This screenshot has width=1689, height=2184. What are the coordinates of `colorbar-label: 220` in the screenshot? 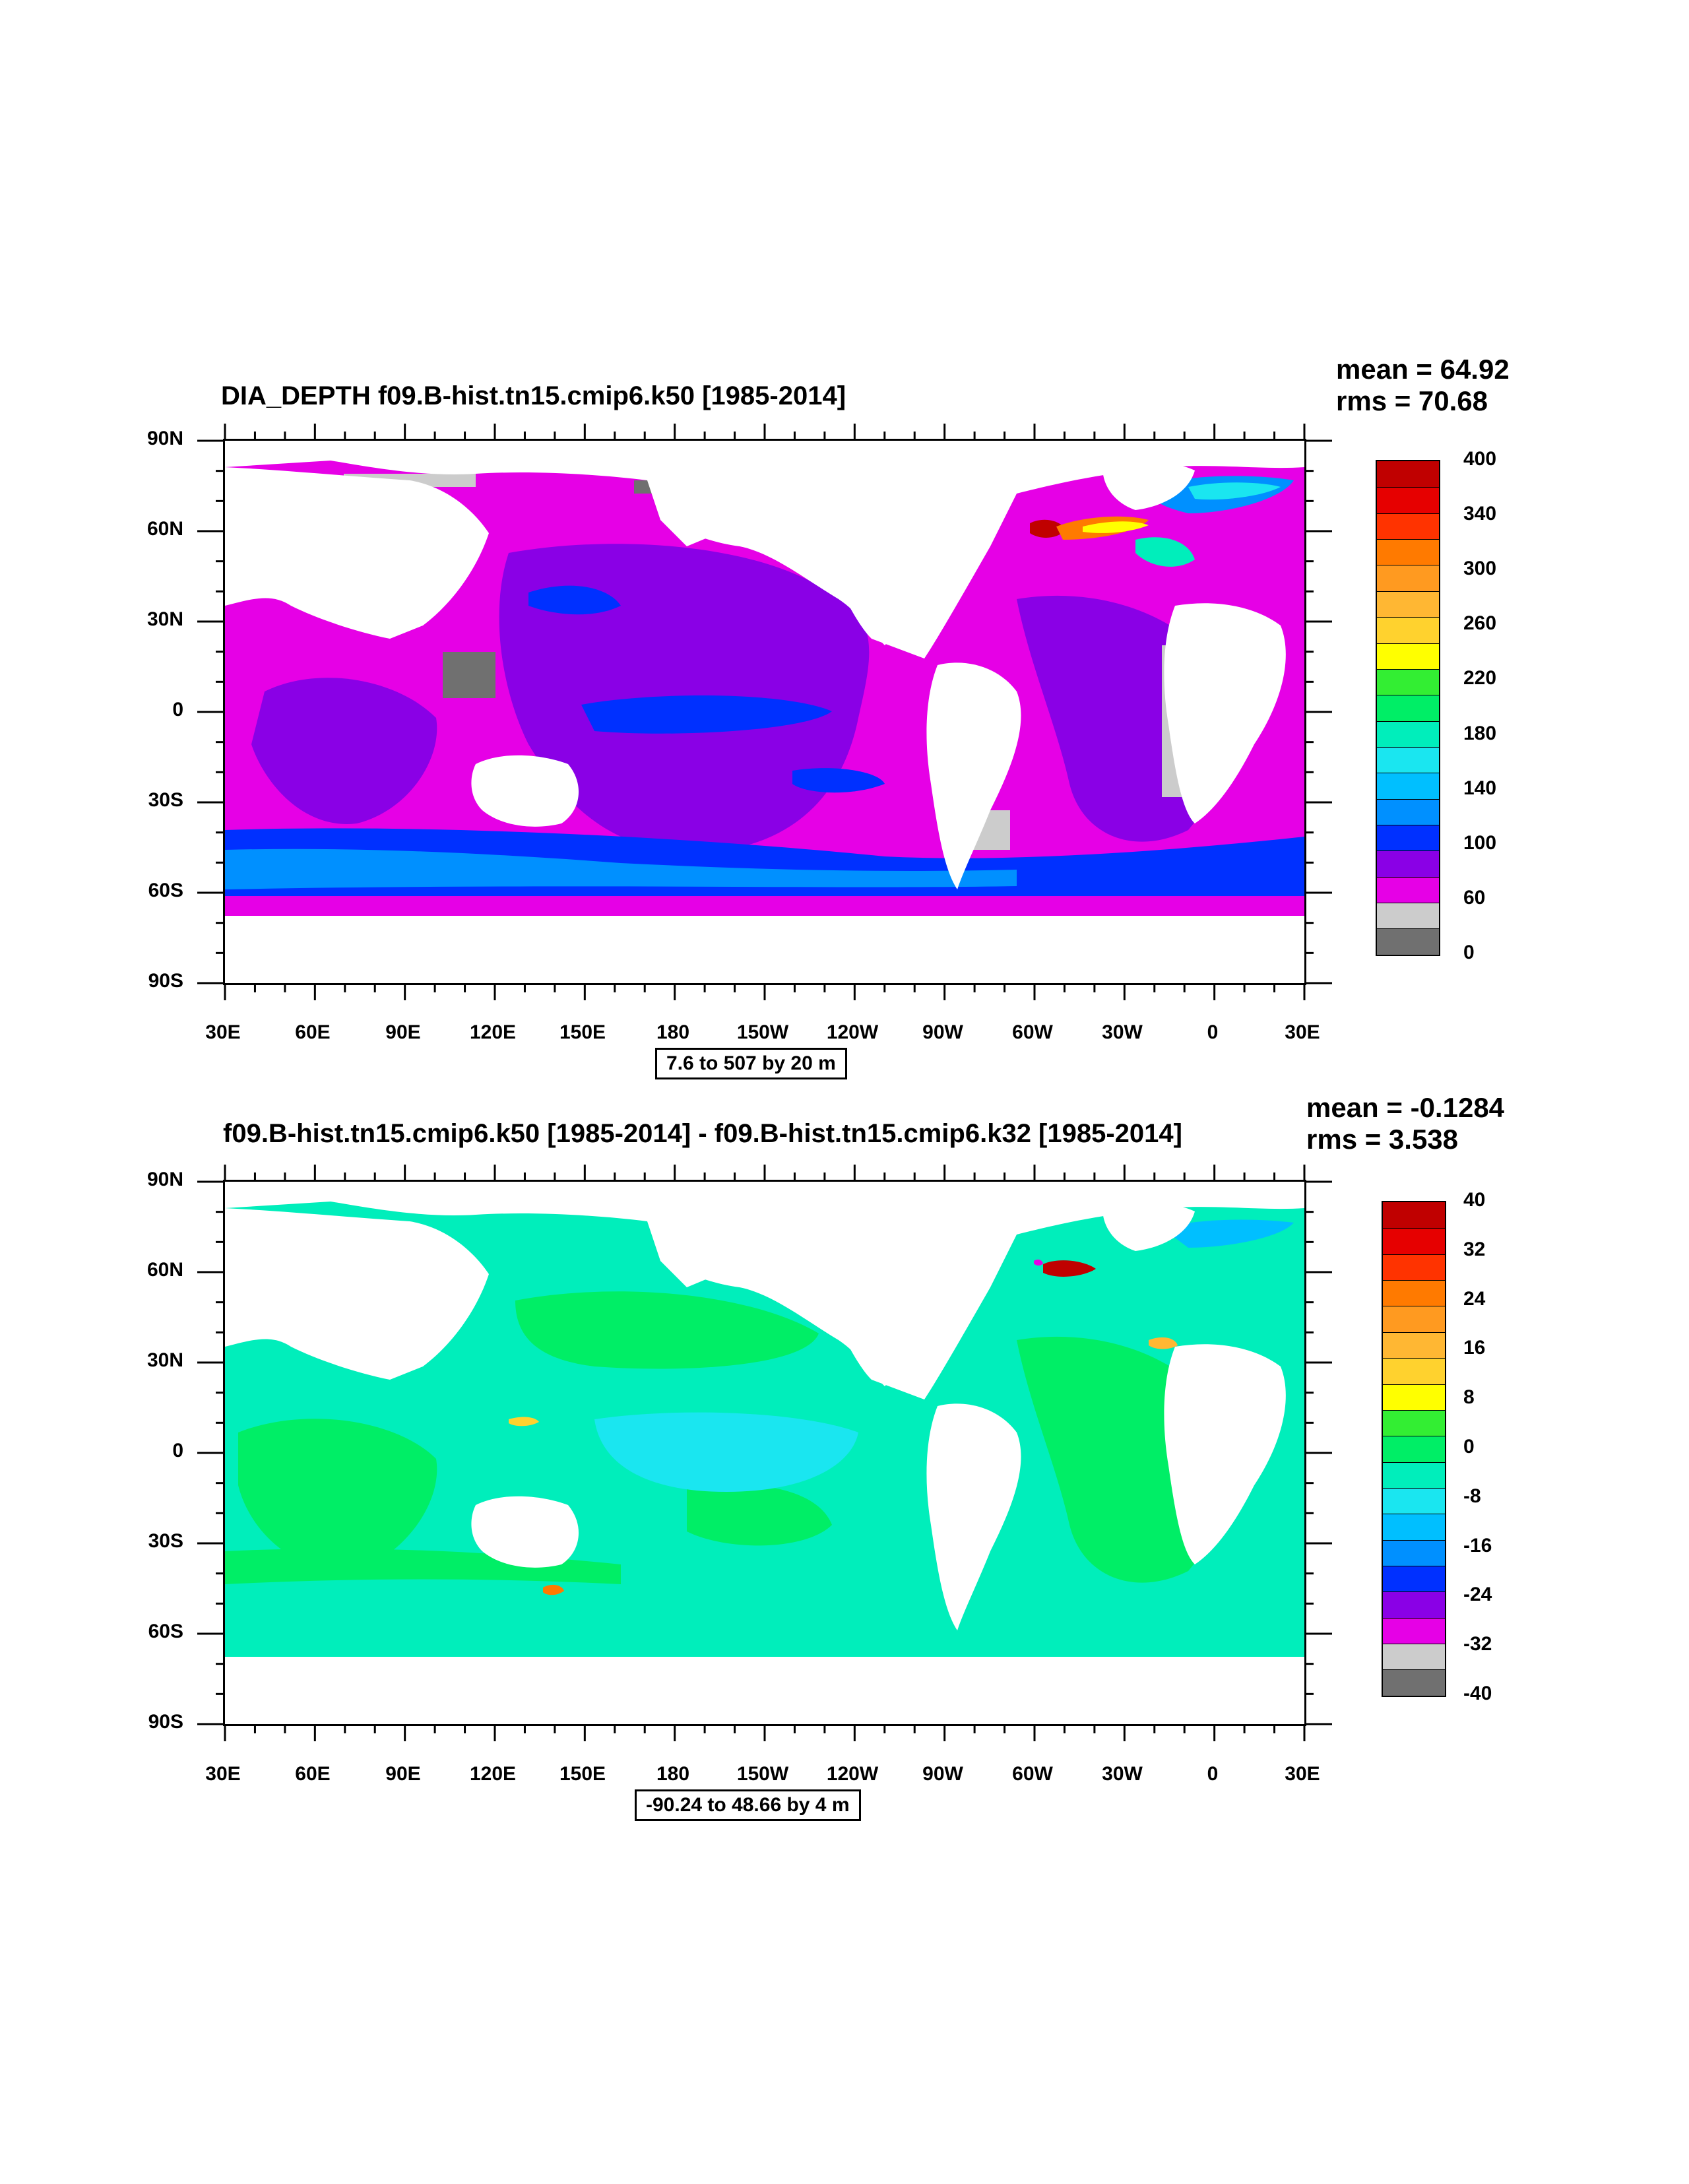 It's located at (1480, 678).